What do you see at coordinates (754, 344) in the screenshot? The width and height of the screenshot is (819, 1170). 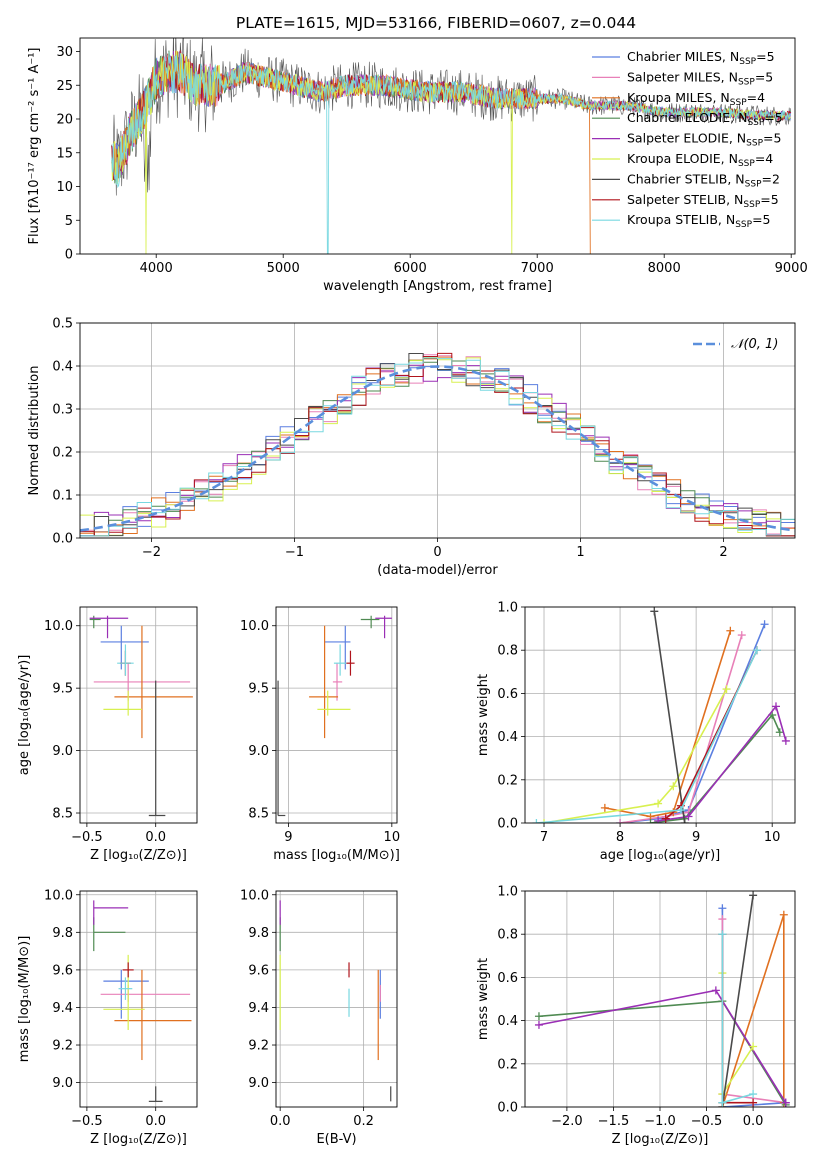 I see `legend-label: 𝒩(0, 1)` at bounding box center [754, 344].